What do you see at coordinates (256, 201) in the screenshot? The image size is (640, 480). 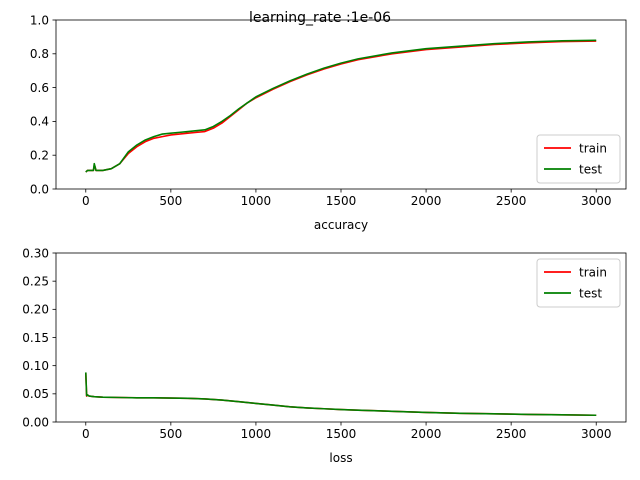 I see `accuracy-x-tick-label: 1000` at bounding box center [256, 201].